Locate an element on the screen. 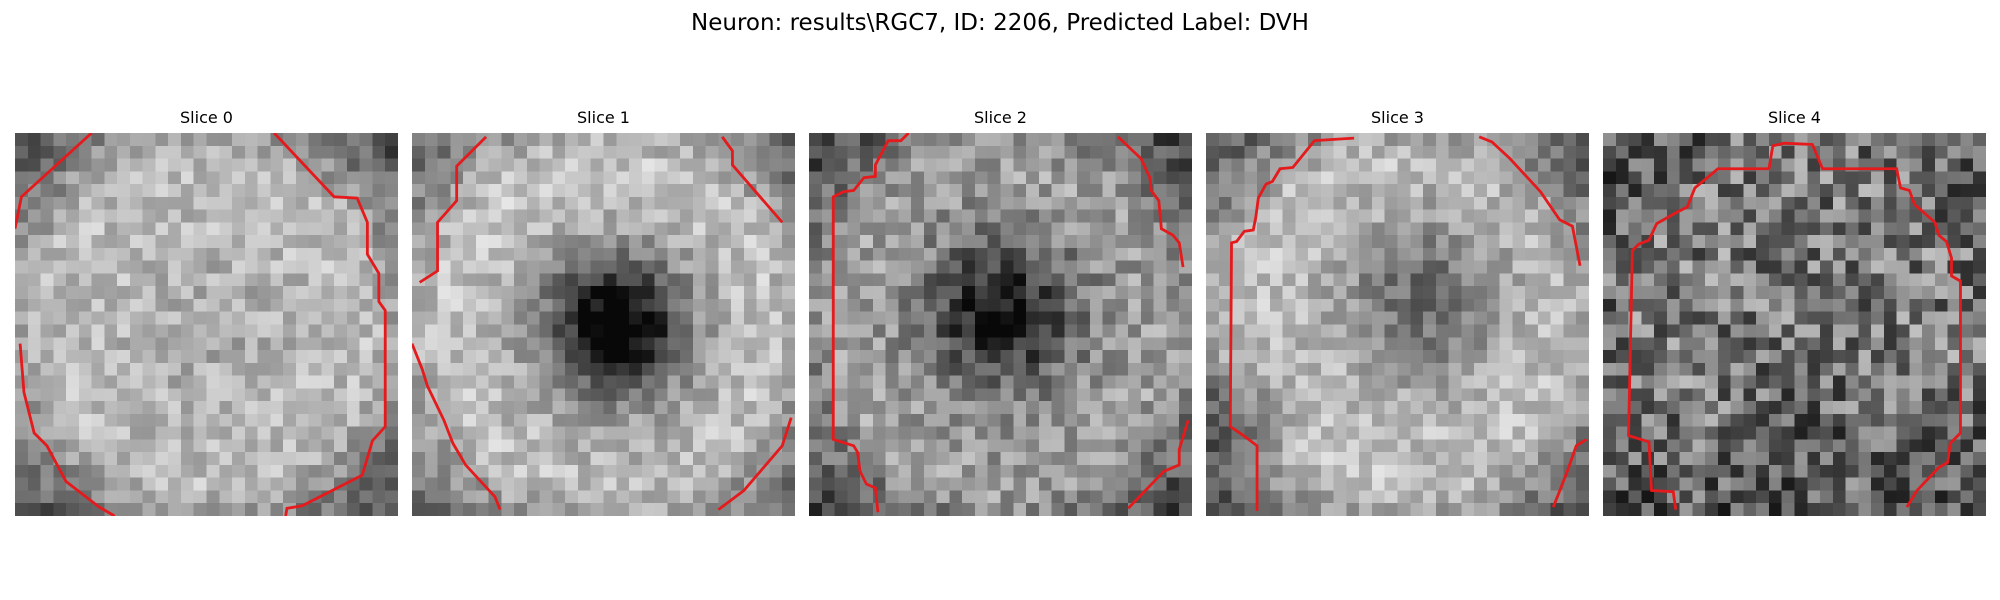  slice-title: Slice 1 is located at coordinates (603, 117).